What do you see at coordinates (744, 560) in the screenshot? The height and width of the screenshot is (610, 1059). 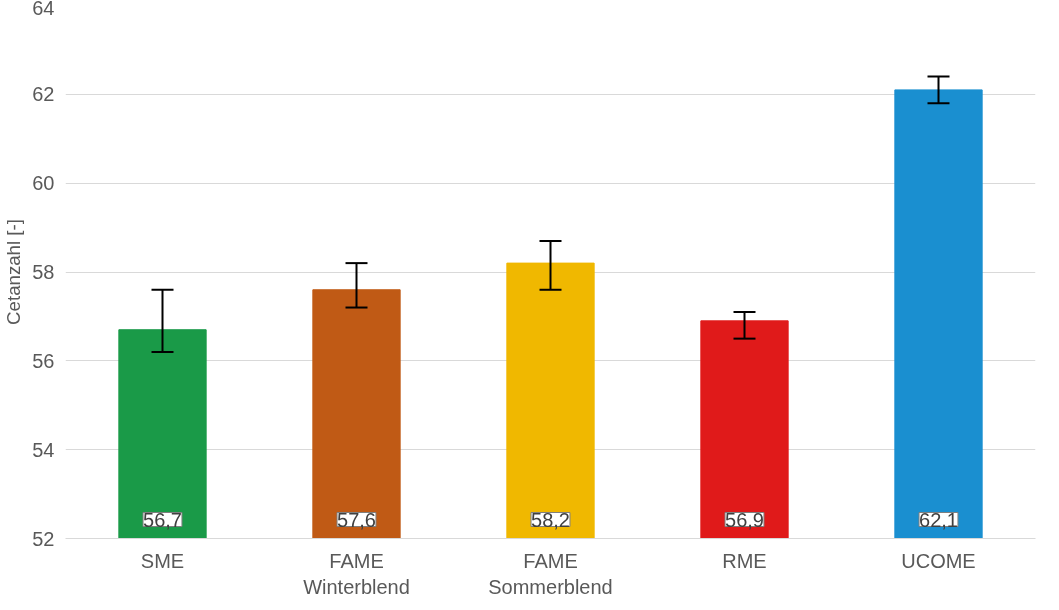 I see `x-tick-label: RME` at bounding box center [744, 560].